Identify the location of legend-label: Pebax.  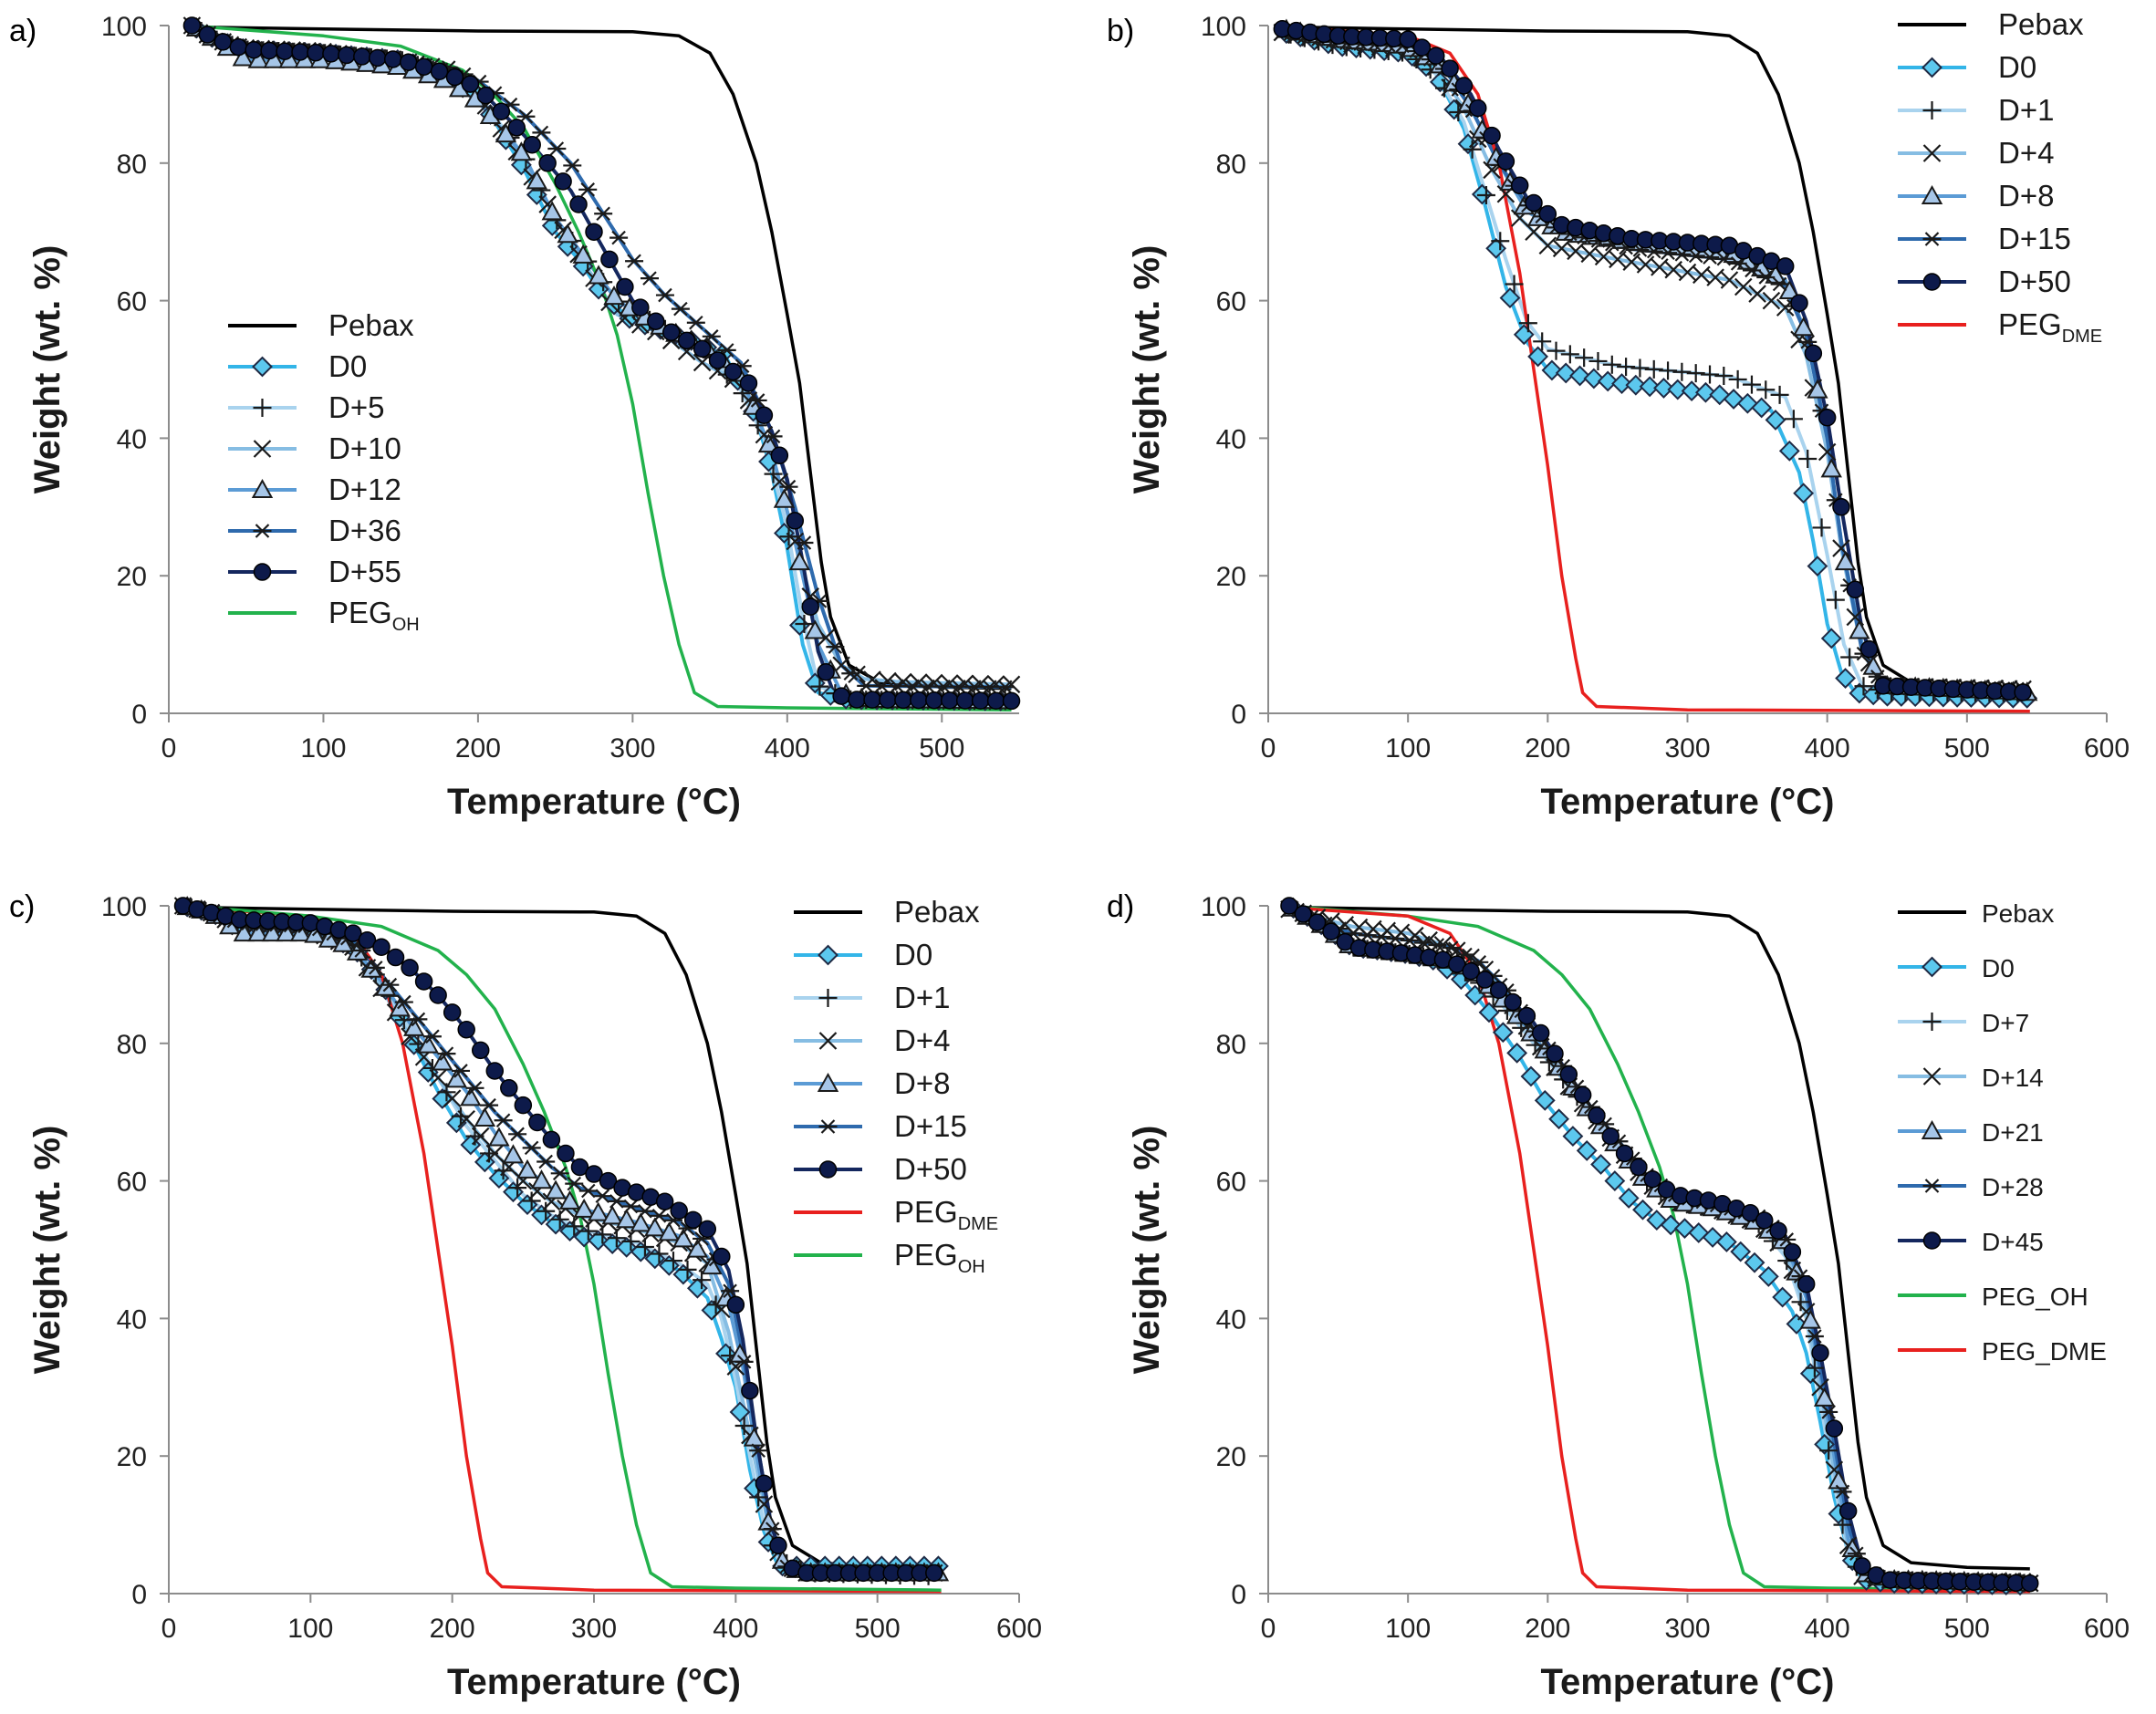
(2041, 24).